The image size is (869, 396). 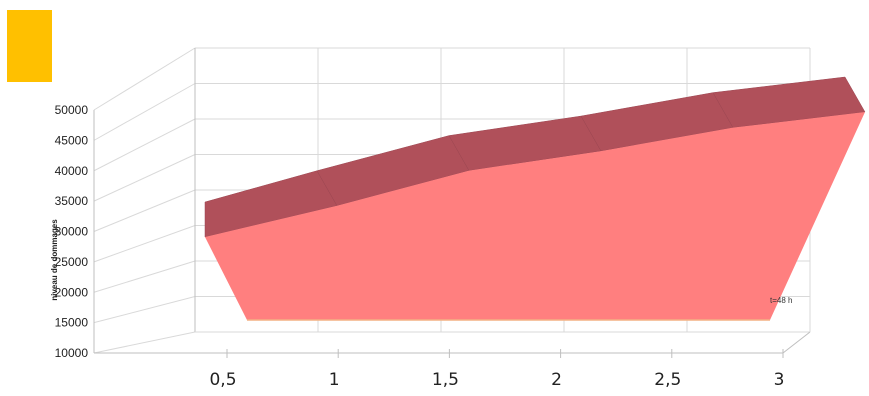 What do you see at coordinates (781, 300) in the screenshot?
I see `series-label: t=48 h` at bounding box center [781, 300].